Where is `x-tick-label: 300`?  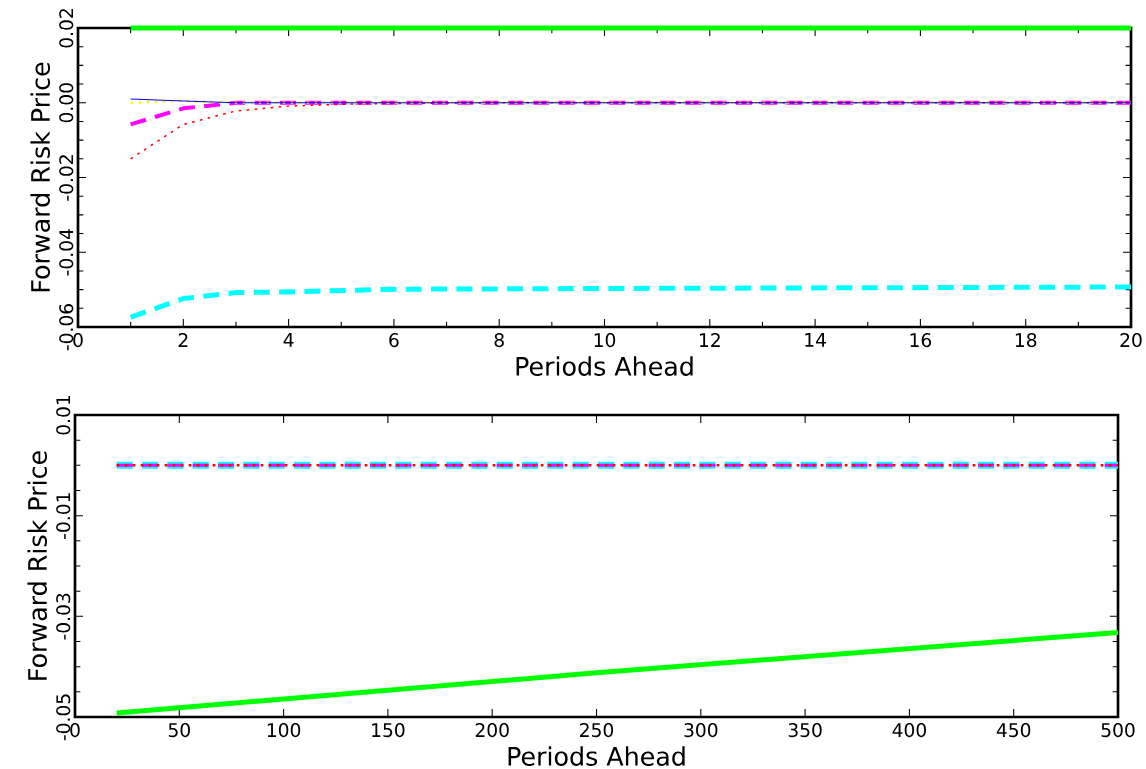
x-tick-label: 300 is located at coordinates (701, 730).